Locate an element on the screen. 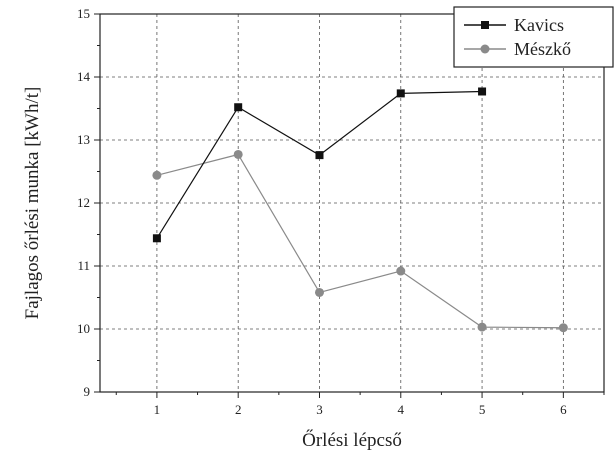 The width and height of the screenshot is (616, 455). y-tick-label: 15 is located at coordinates (83, 13).